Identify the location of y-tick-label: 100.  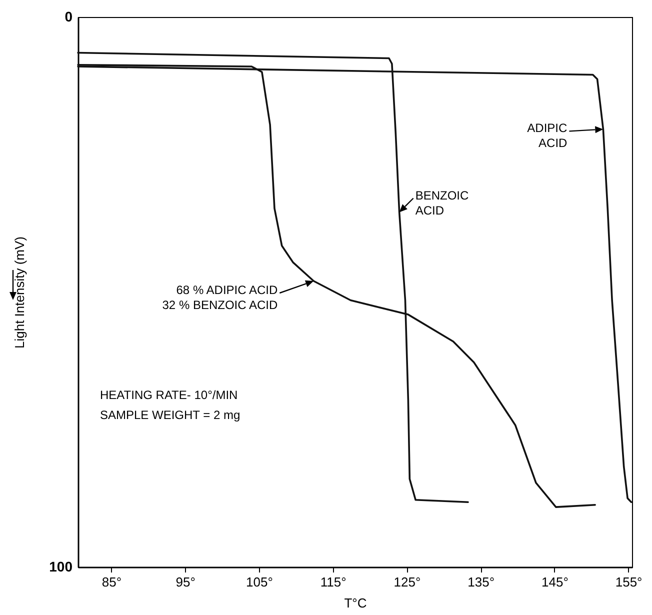
(61, 566).